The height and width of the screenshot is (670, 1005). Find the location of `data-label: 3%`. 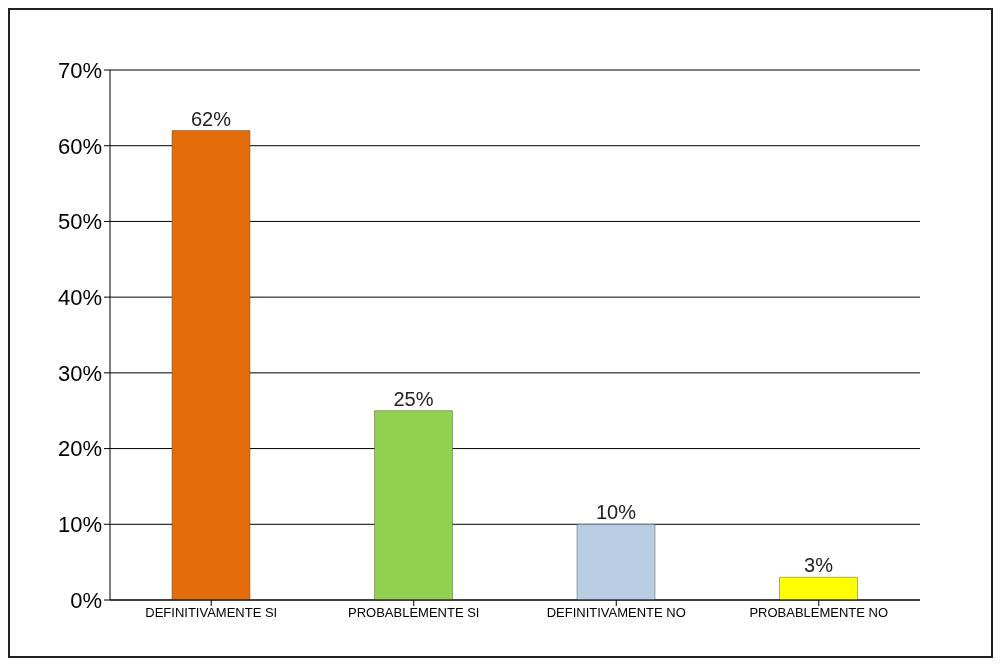

data-label: 3% is located at coordinates (819, 565).